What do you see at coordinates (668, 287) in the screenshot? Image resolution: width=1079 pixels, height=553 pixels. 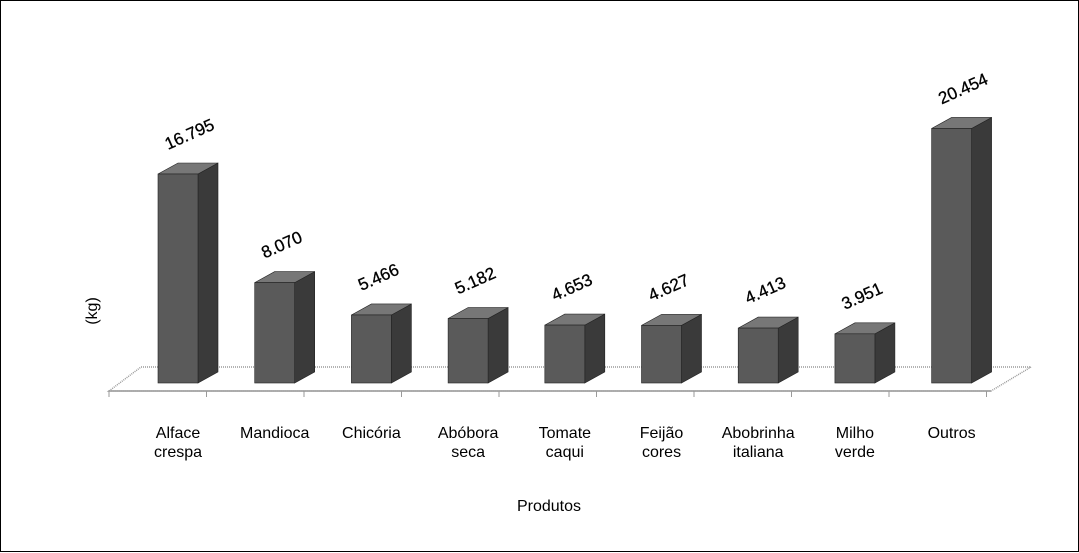 I see `value-label: 4.627` at bounding box center [668, 287].